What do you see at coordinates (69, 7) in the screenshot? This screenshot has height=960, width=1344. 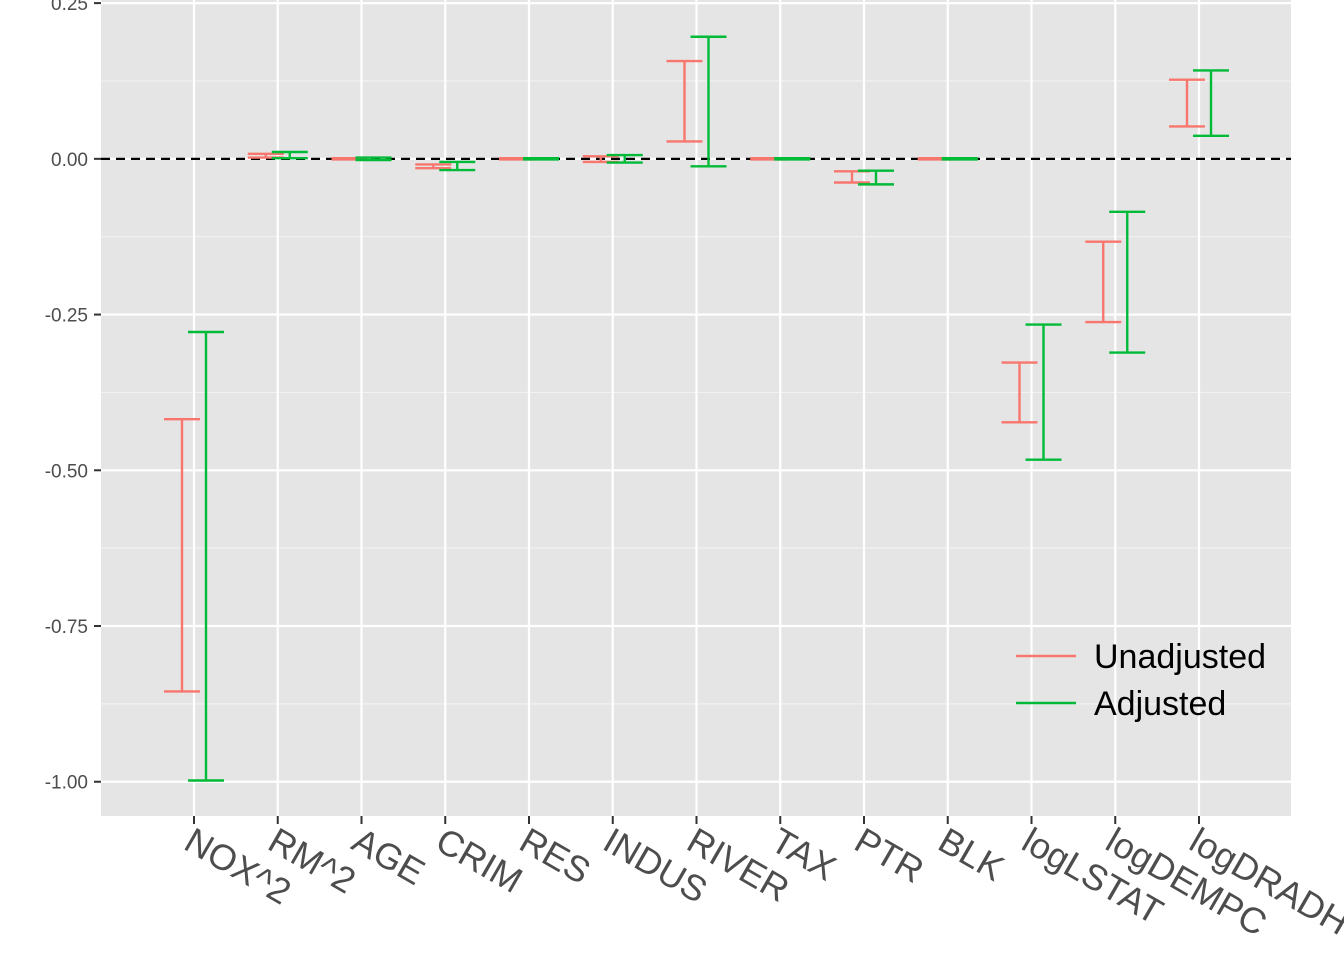 I see `y-tick-label: 0.25` at bounding box center [69, 7].